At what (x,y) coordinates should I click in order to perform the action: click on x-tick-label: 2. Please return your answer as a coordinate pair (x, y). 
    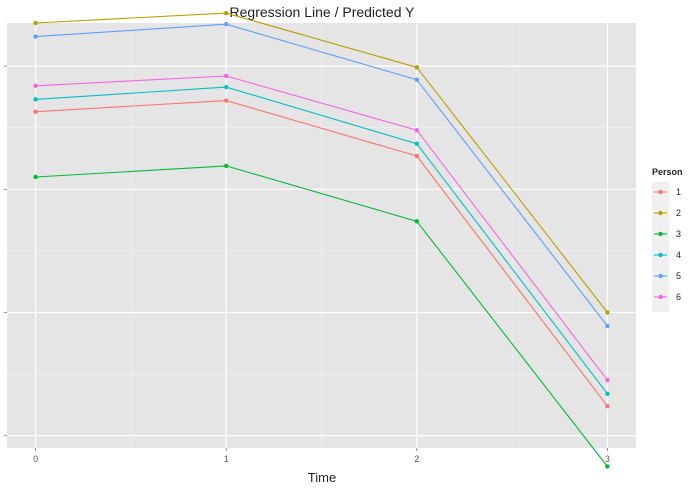
    Looking at the image, I should click on (416, 459).